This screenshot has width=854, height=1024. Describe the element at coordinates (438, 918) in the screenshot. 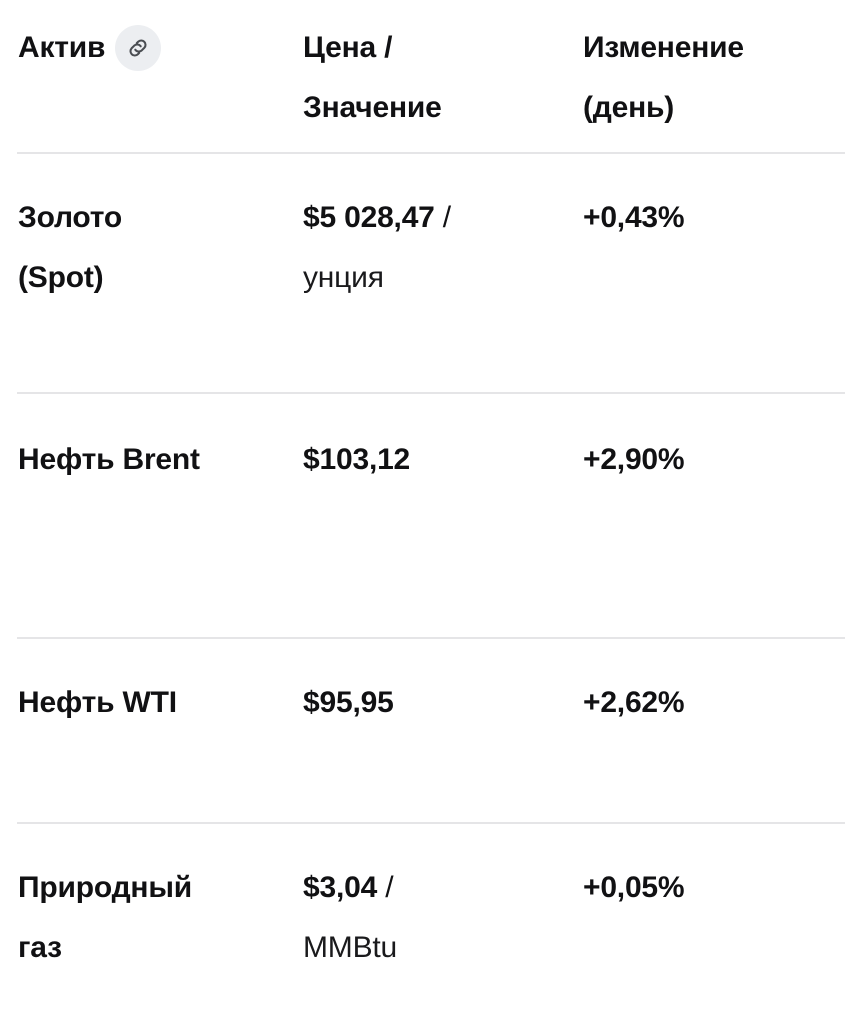

I see `asset-price: $3,04 / MMBtu` at that location.